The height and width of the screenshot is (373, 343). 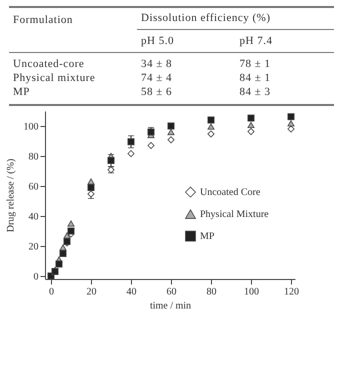 What do you see at coordinates (255, 92) in the screenshot?
I see `text: 84 ± 3` at bounding box center [255, 92].